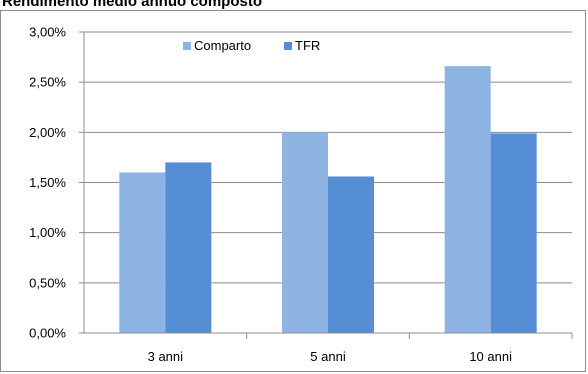 The height and width of the screenshot is (374, 588). Describe the element at coordinates (47, 333) in the screenshot. I see `y-tick-label: 0,00%` at that location.